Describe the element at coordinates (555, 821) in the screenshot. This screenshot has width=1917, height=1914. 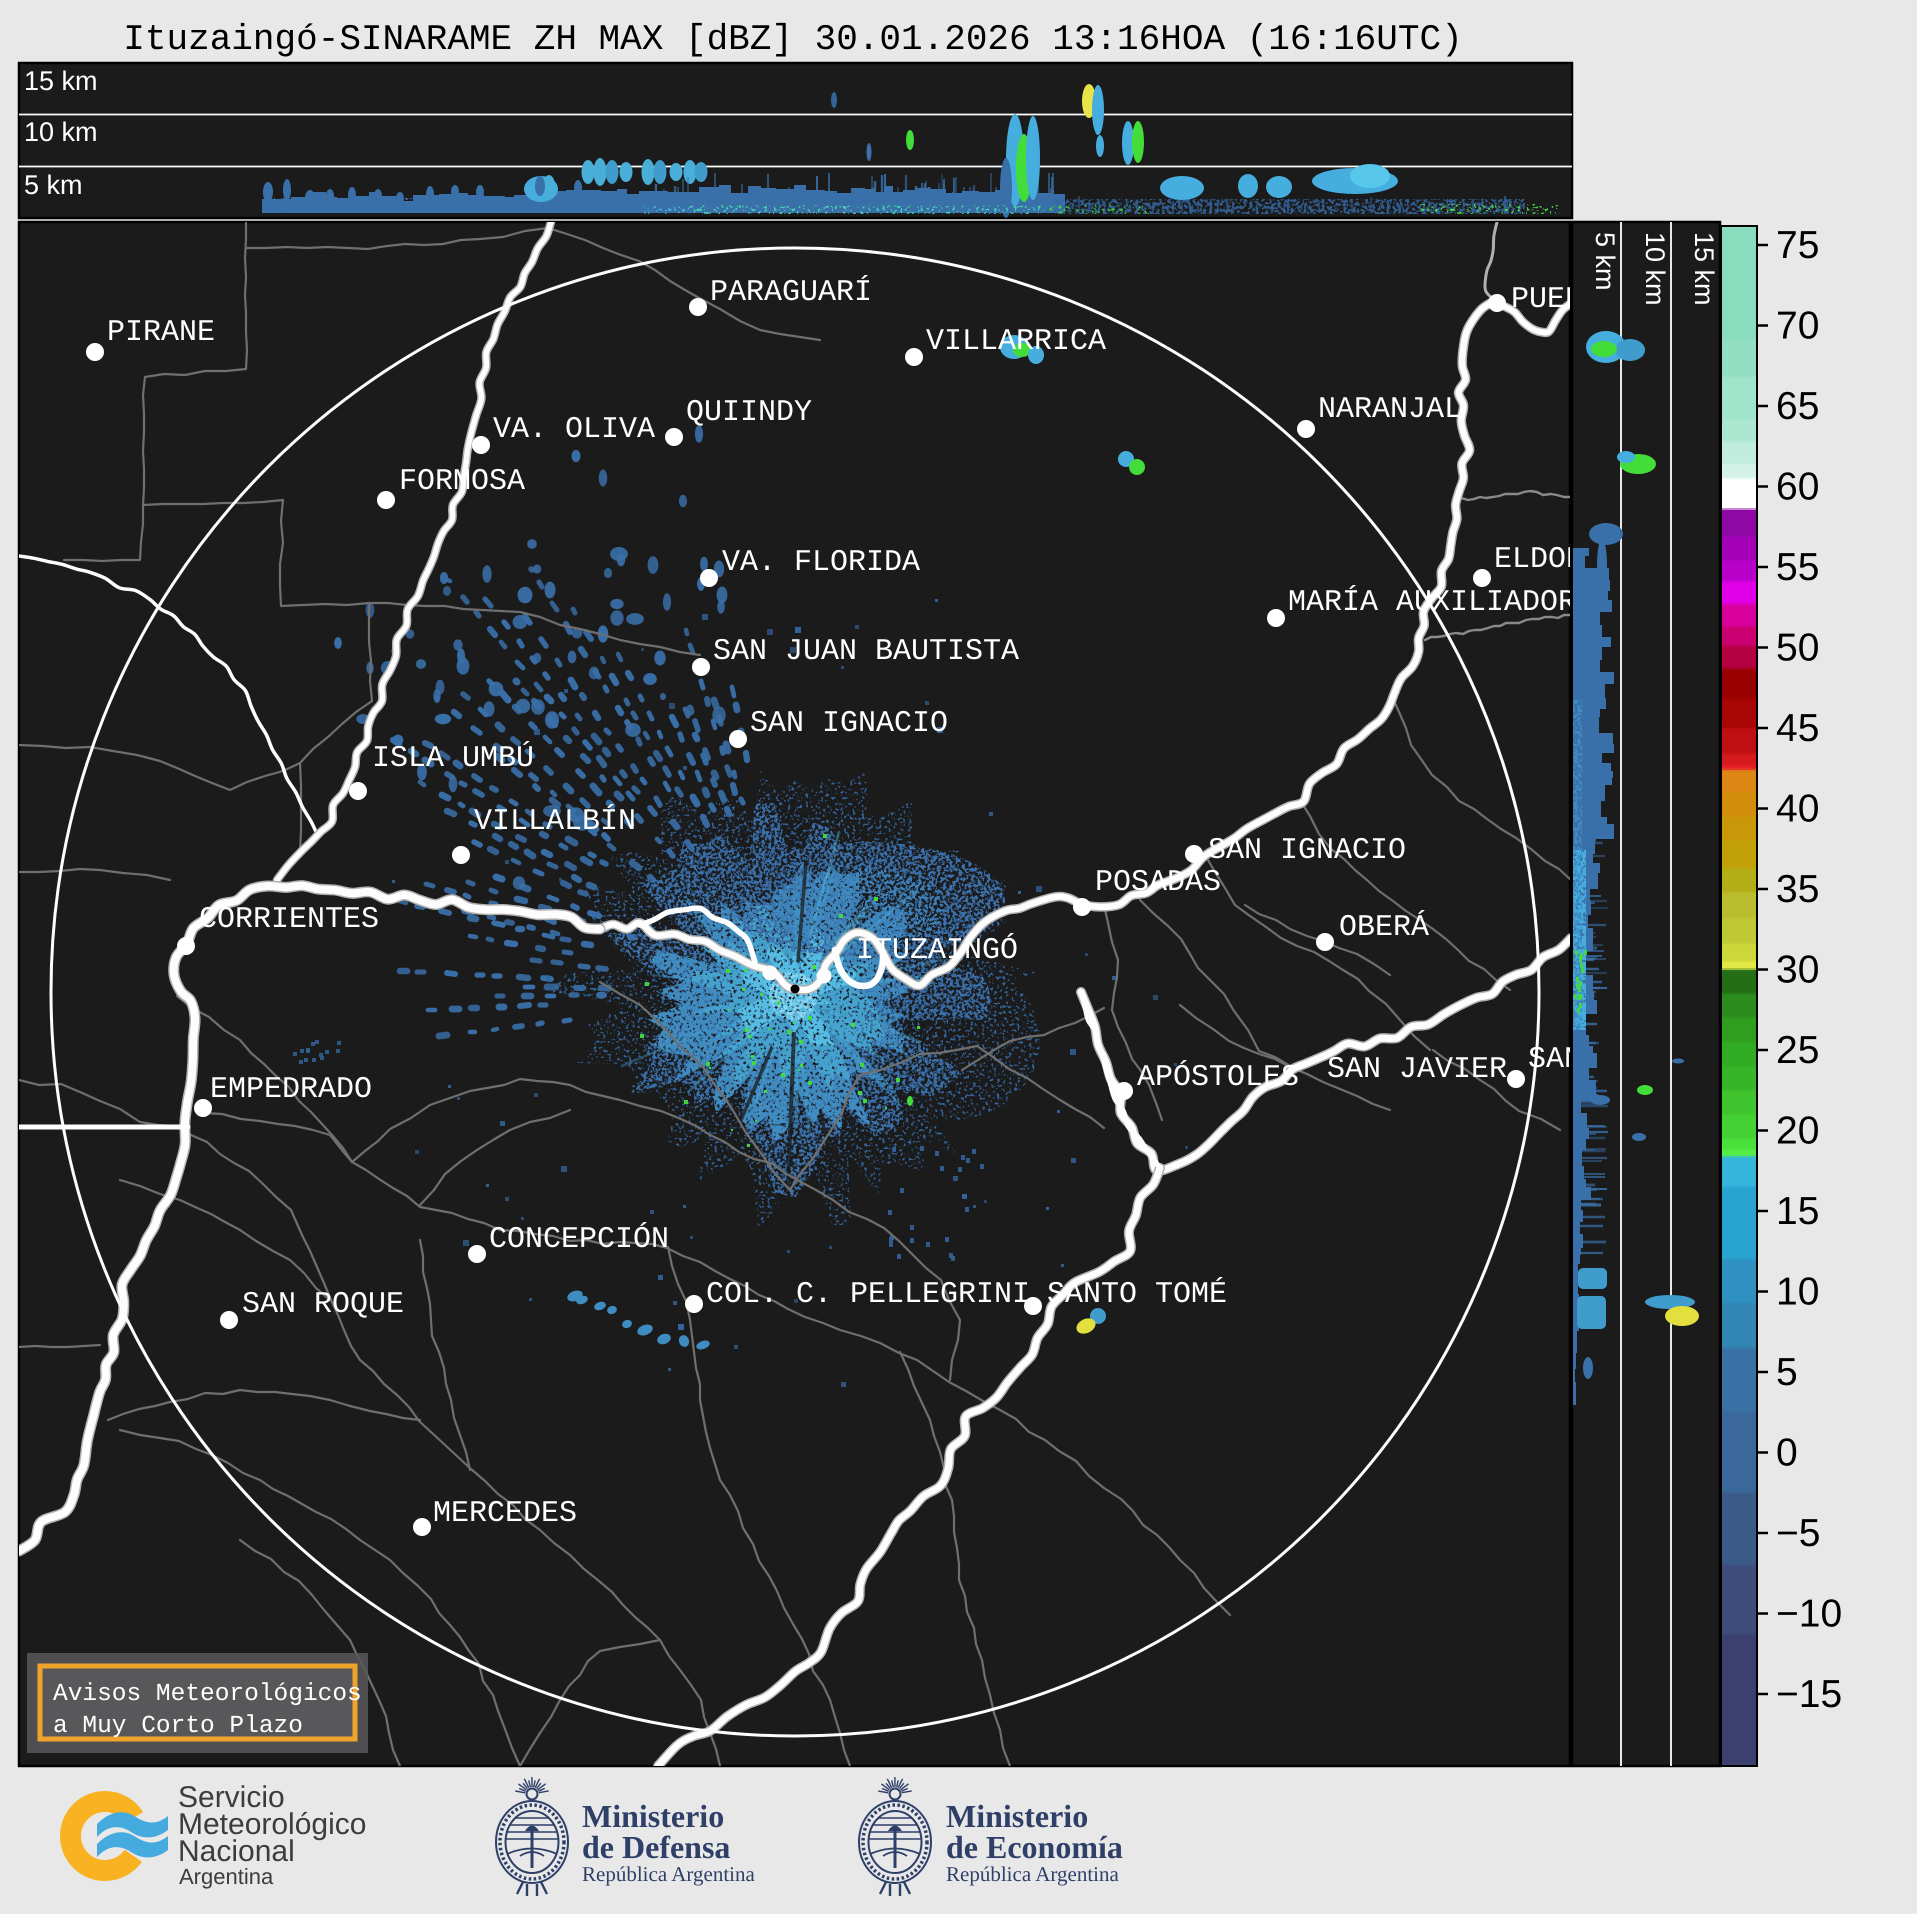
I see `svg-text: VILLALBÍN` at that location.